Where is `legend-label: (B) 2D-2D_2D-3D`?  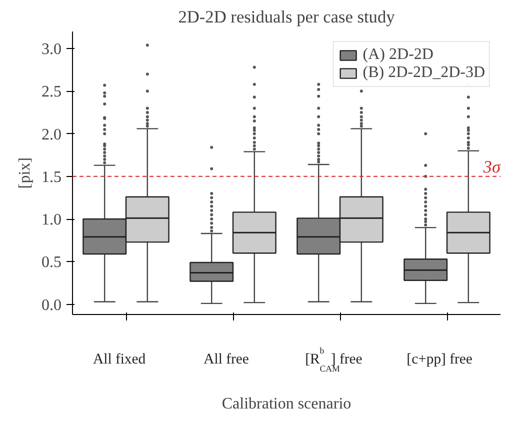 legend-label: (B) 2D-2D_2D-3D is located at coordinates (423, 73).